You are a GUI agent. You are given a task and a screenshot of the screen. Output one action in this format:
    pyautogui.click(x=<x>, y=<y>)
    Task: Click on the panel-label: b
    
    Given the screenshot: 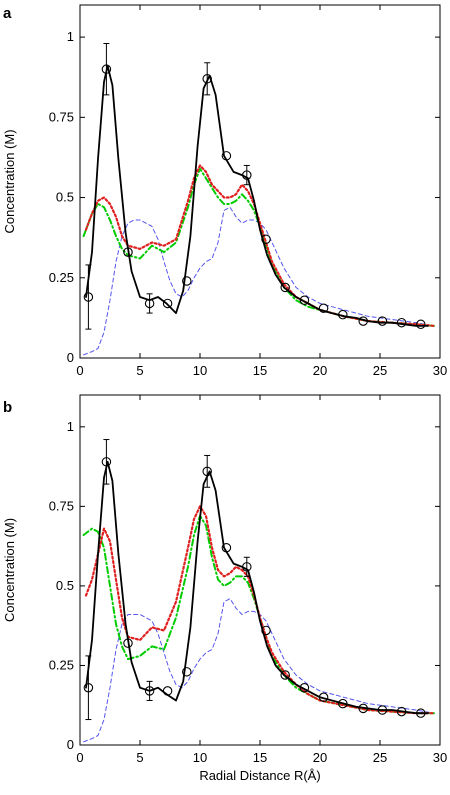 What is the action you would take?
    pyautogui.click(x=7, y=407)
    